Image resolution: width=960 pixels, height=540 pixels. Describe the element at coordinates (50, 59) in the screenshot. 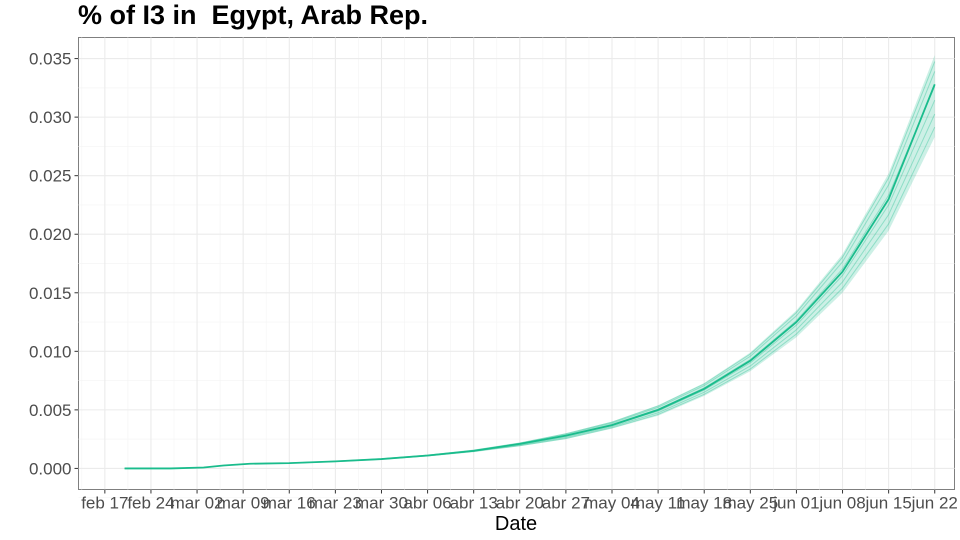

I see `y-tick-label: 0.035` at that location.